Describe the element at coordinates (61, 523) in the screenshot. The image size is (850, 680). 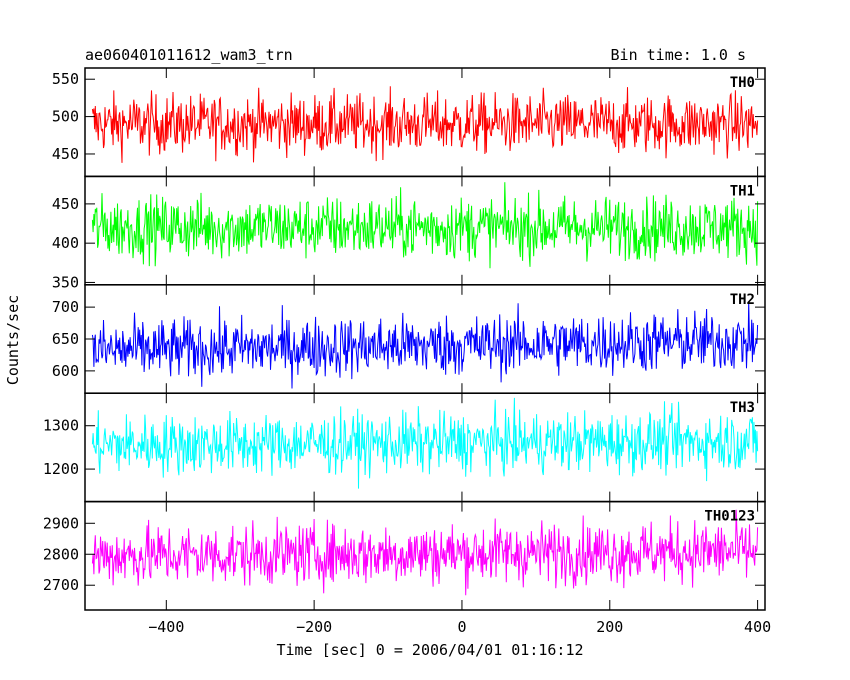
I see `y-tick-label: 2900` at that location.